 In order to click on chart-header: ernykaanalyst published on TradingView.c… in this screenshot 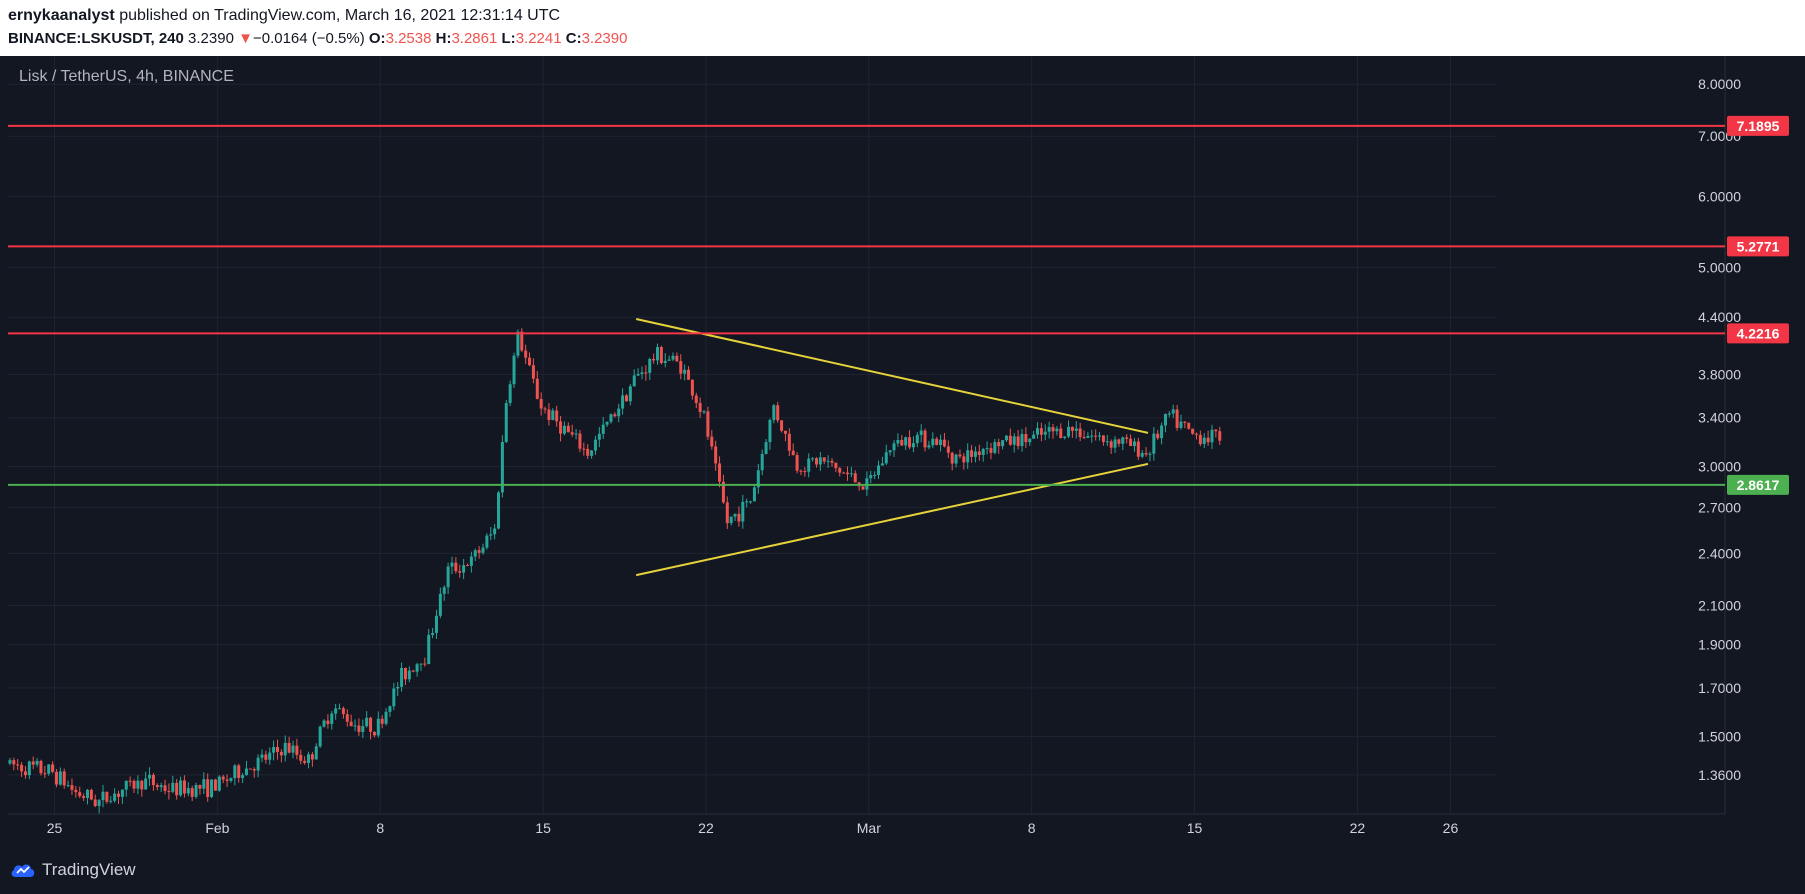, I will do `click(902, 28)`.